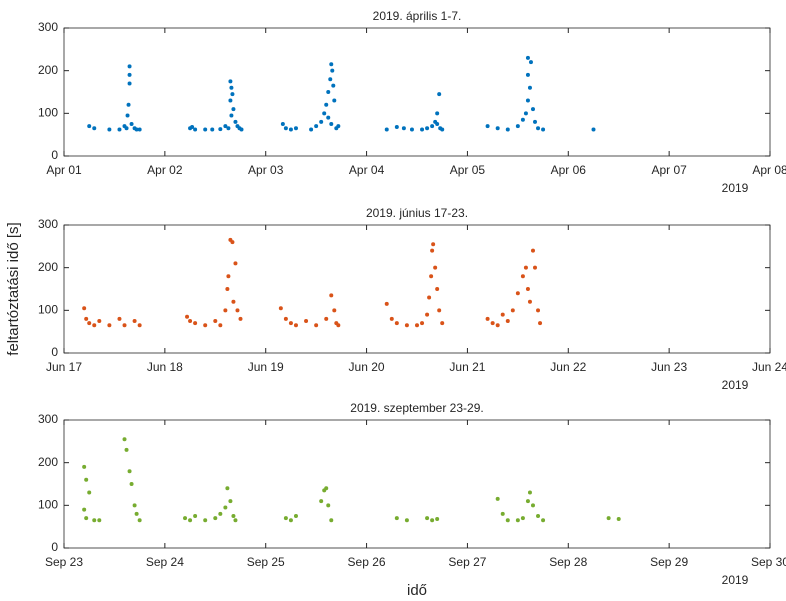 This screenshot has height=601, width=786. What do you see at coordinates (48, 505) in the screenshot?
I see `y-tick-label: 100` at bounding box center [48, 505].